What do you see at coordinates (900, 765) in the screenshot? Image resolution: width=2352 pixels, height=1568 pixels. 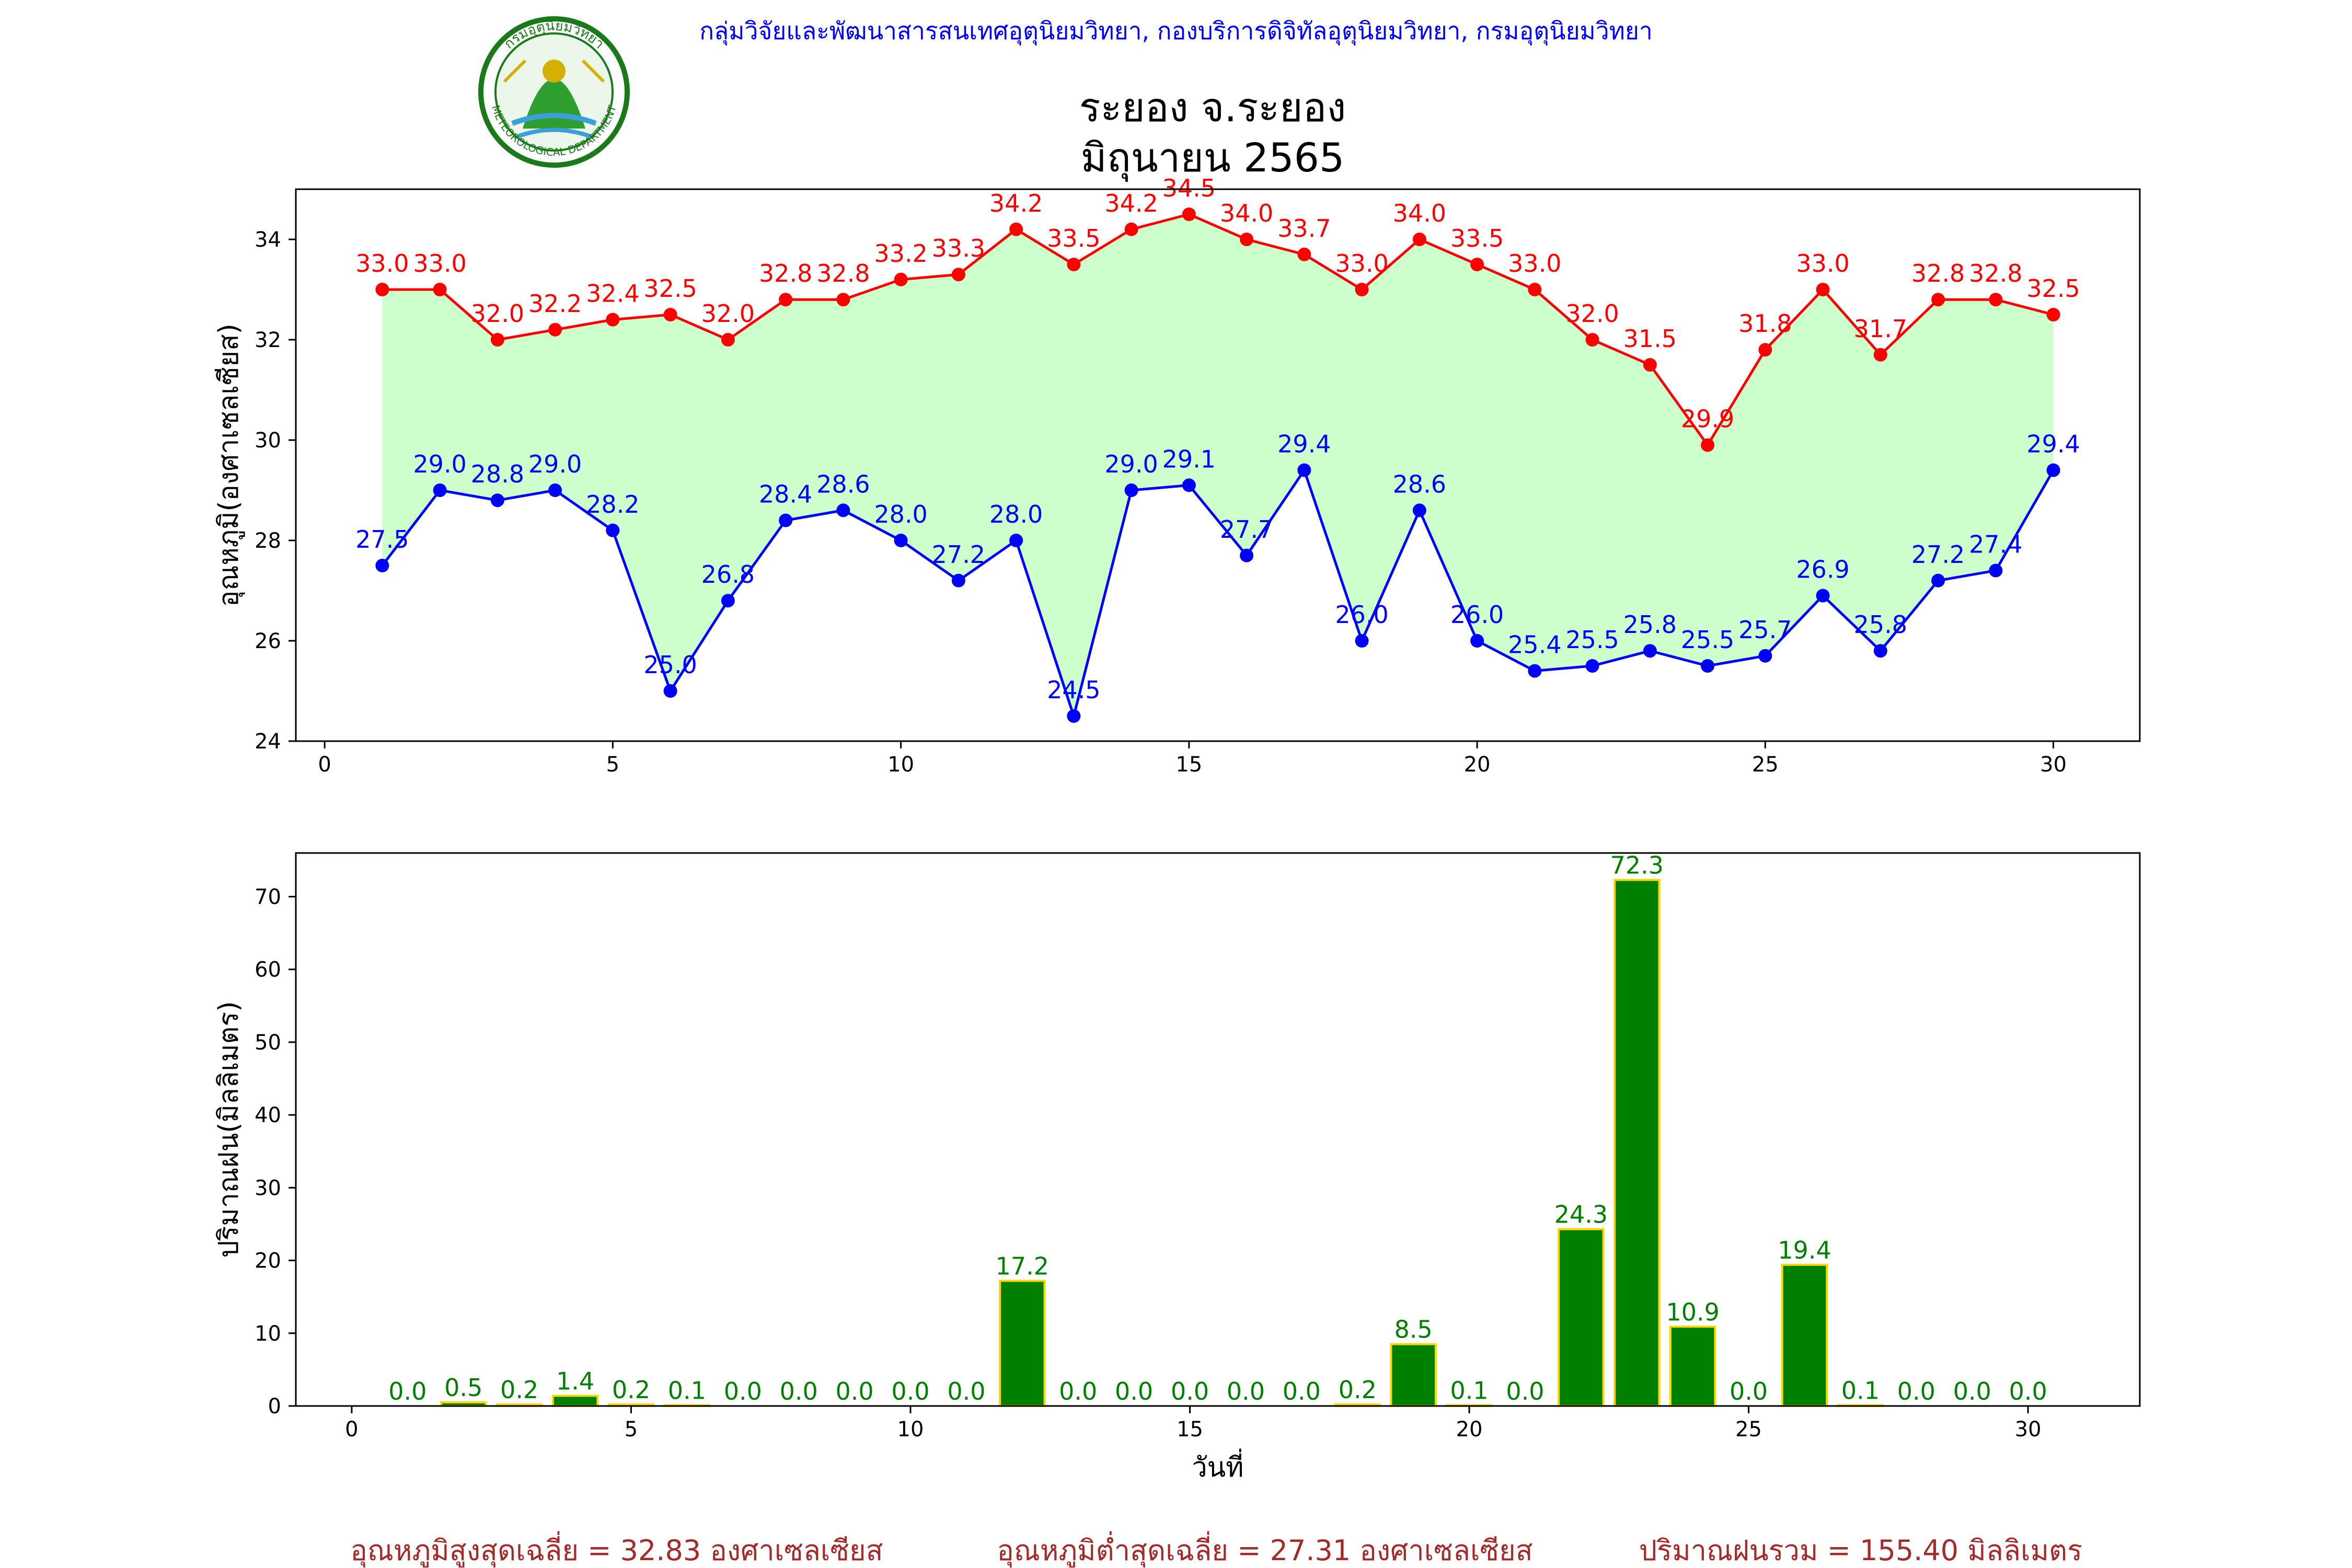 I see `temperature-x-tick-label: 10` at bounding box center [900, 765].